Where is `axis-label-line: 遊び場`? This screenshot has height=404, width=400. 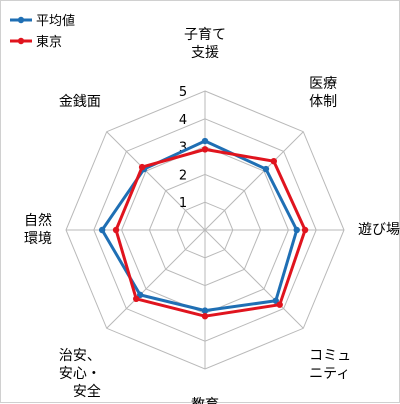 axis-label-line: 遊び場 is located at coordinates (379, 230).